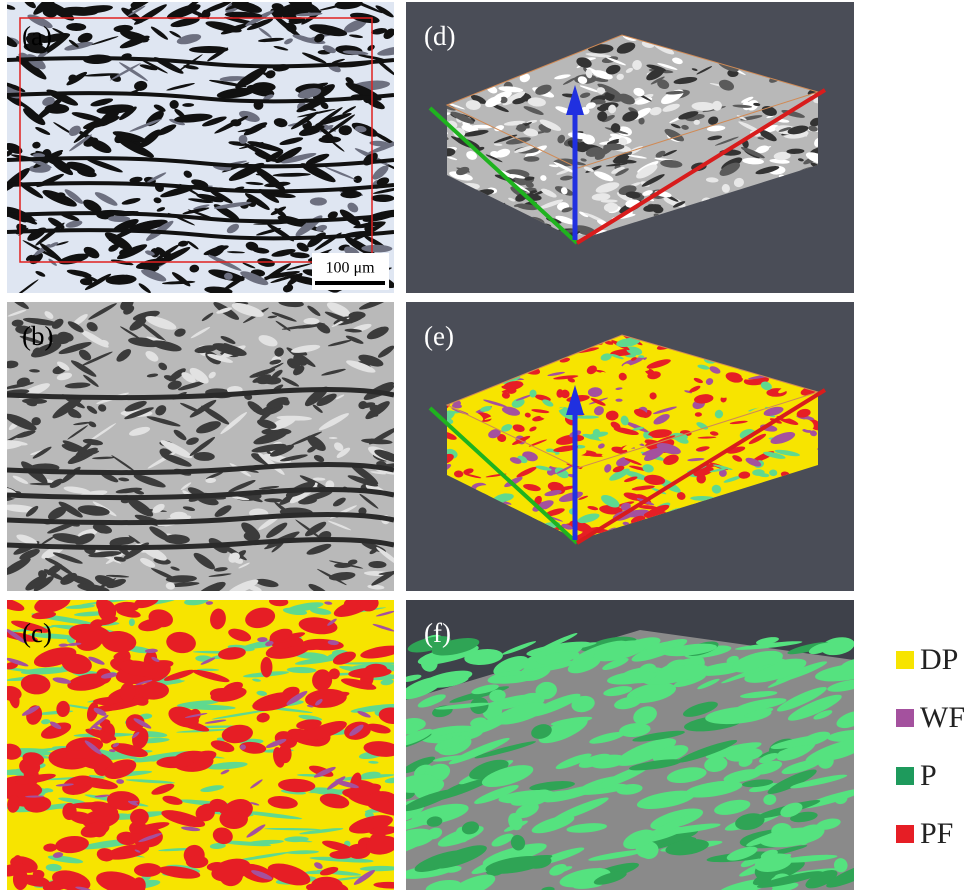 The image size is (978, 894). What do you see at coordinates (131, 622) in the screenshot?
I see `pearlite` at bounding box center [131, 622].